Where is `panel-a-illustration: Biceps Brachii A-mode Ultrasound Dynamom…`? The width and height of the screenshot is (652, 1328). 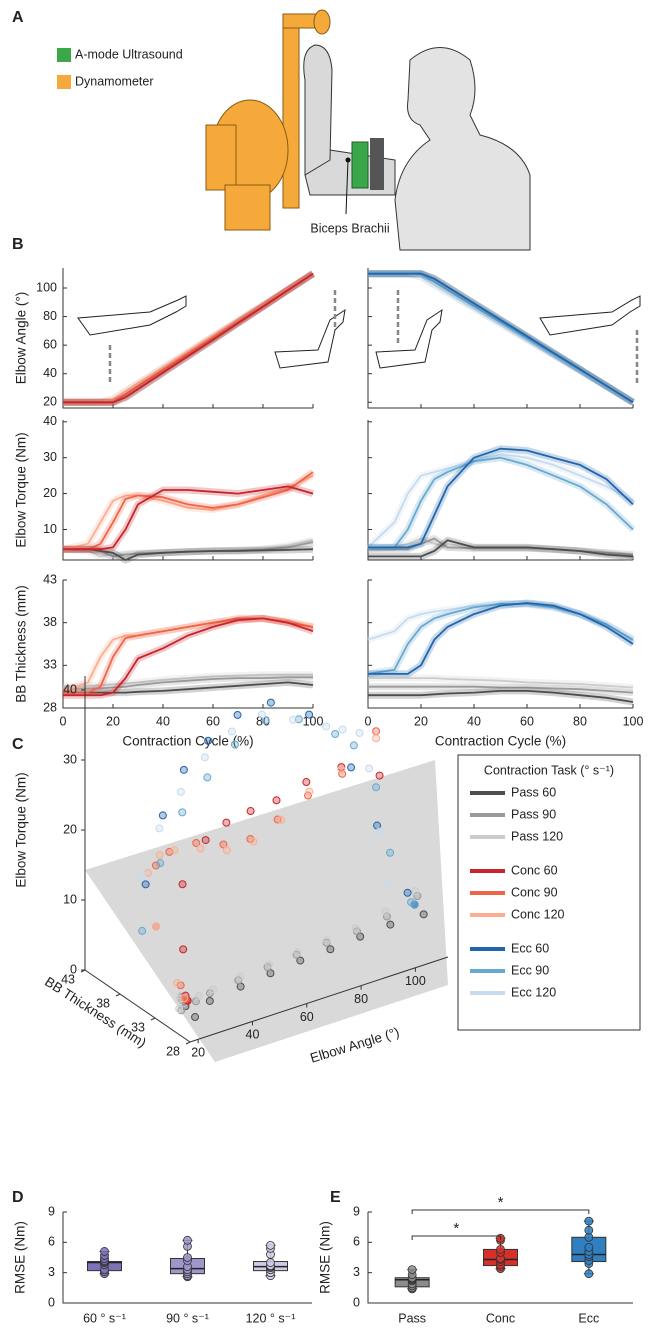 panel-a-illustration: Biceps Brachii A-mode Ultrasound Dynamom… is located at coordinates (303, 130).